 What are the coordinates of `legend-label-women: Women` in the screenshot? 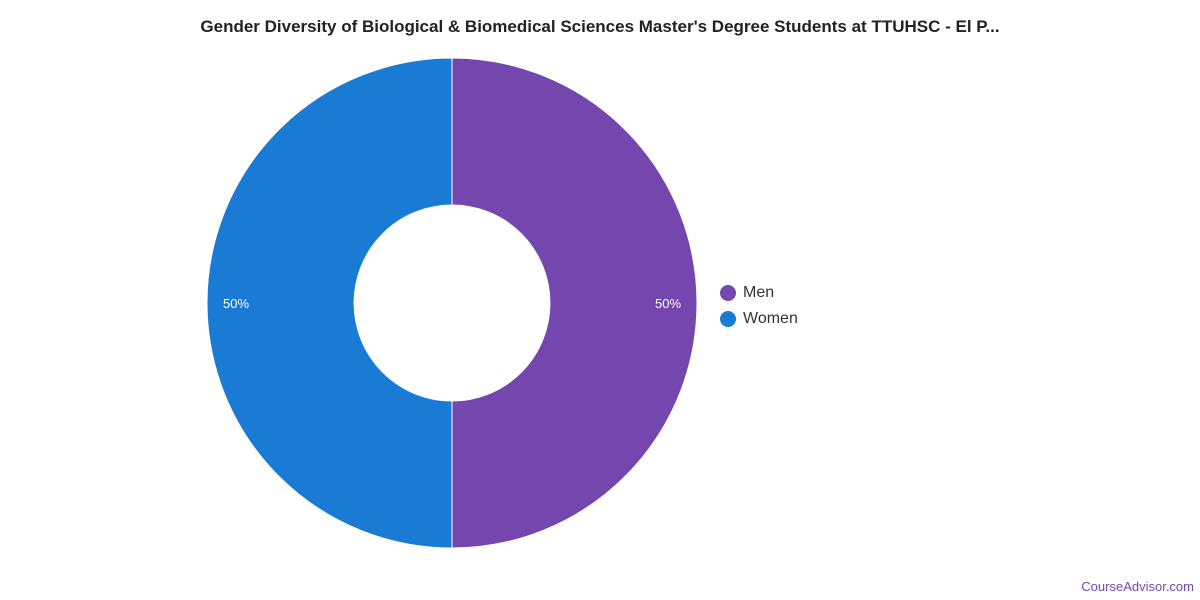 It's located at (770, 318).